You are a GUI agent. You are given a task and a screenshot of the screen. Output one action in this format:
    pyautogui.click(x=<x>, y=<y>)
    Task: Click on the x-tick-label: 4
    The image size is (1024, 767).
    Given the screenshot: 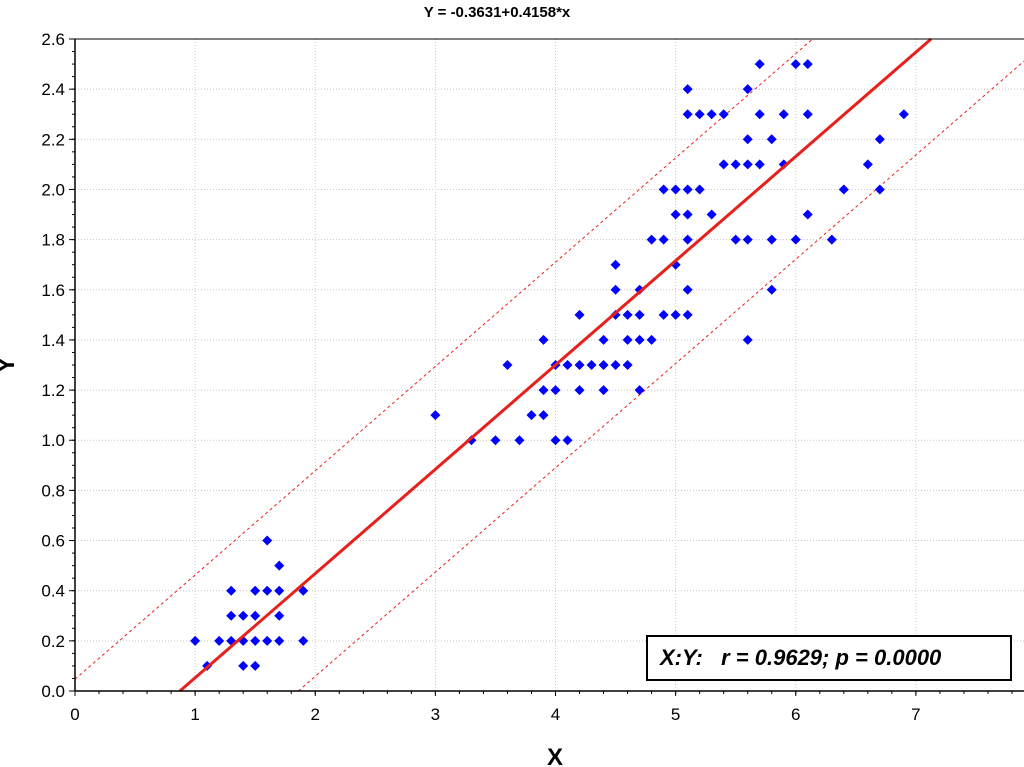 What is the action you would take?
    pyautogui.click(x=555, y=714)
    